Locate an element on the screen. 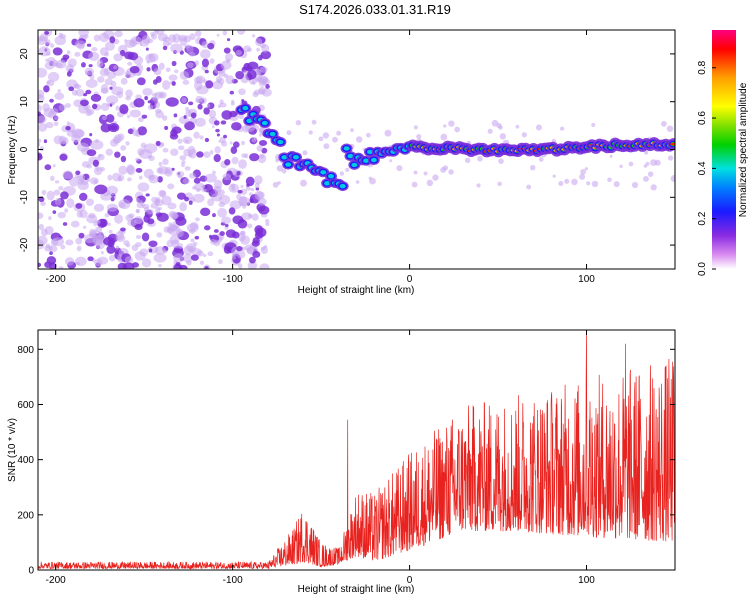  spectrogram-x-tick-label: -100 is located at coordinates (233, 279).